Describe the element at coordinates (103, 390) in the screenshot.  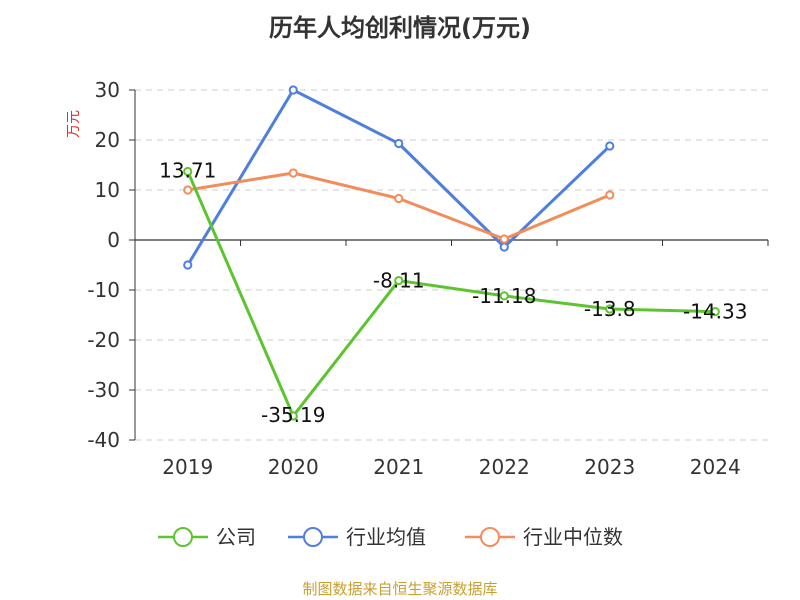
I see `y-tick-label: -30` at that location.